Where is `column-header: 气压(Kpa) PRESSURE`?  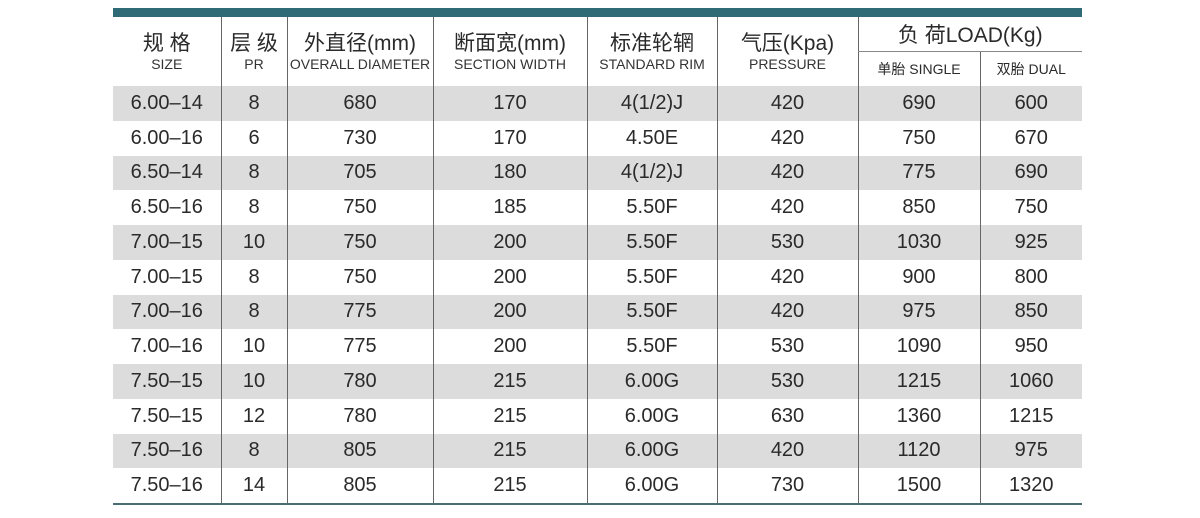
column-header: 气压(Kpa) PRESSURE is located at coordinates (787, 51).